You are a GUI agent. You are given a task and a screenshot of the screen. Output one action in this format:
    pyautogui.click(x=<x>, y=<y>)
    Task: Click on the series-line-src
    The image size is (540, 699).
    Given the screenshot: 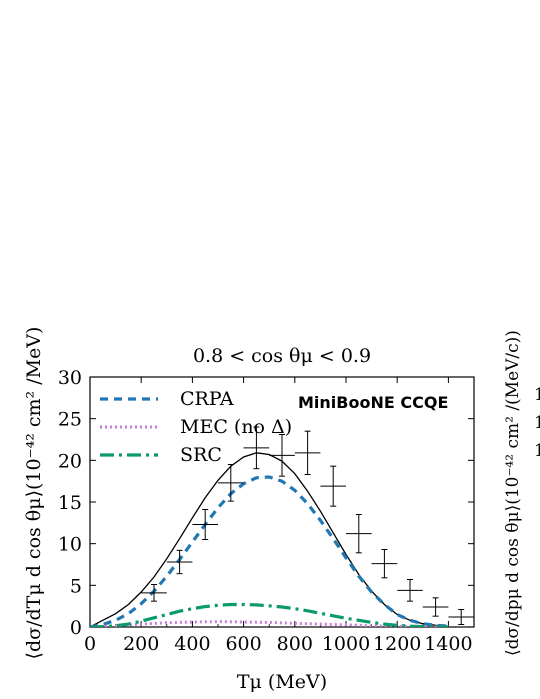 What is the action you would take?
    pyautogui.click(x=269, y=614)
    